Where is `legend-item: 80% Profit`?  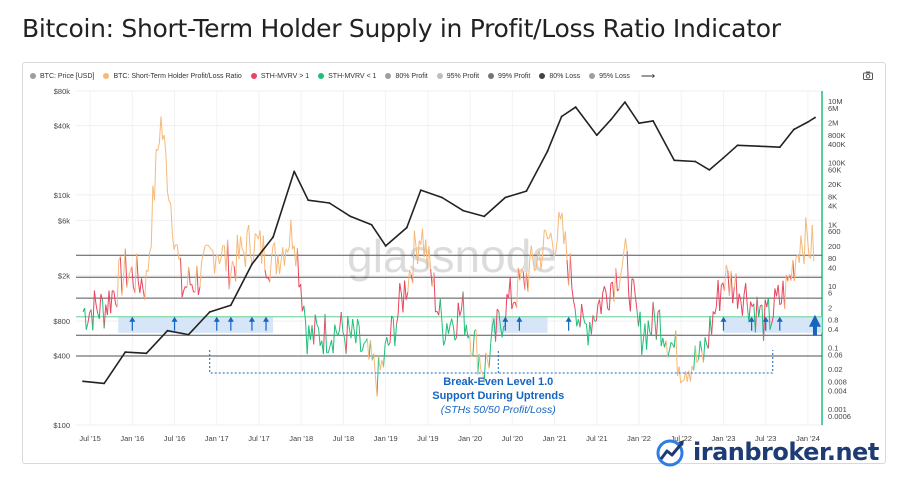 legend-item: 80% Profit is located at coordinates (406, 76).